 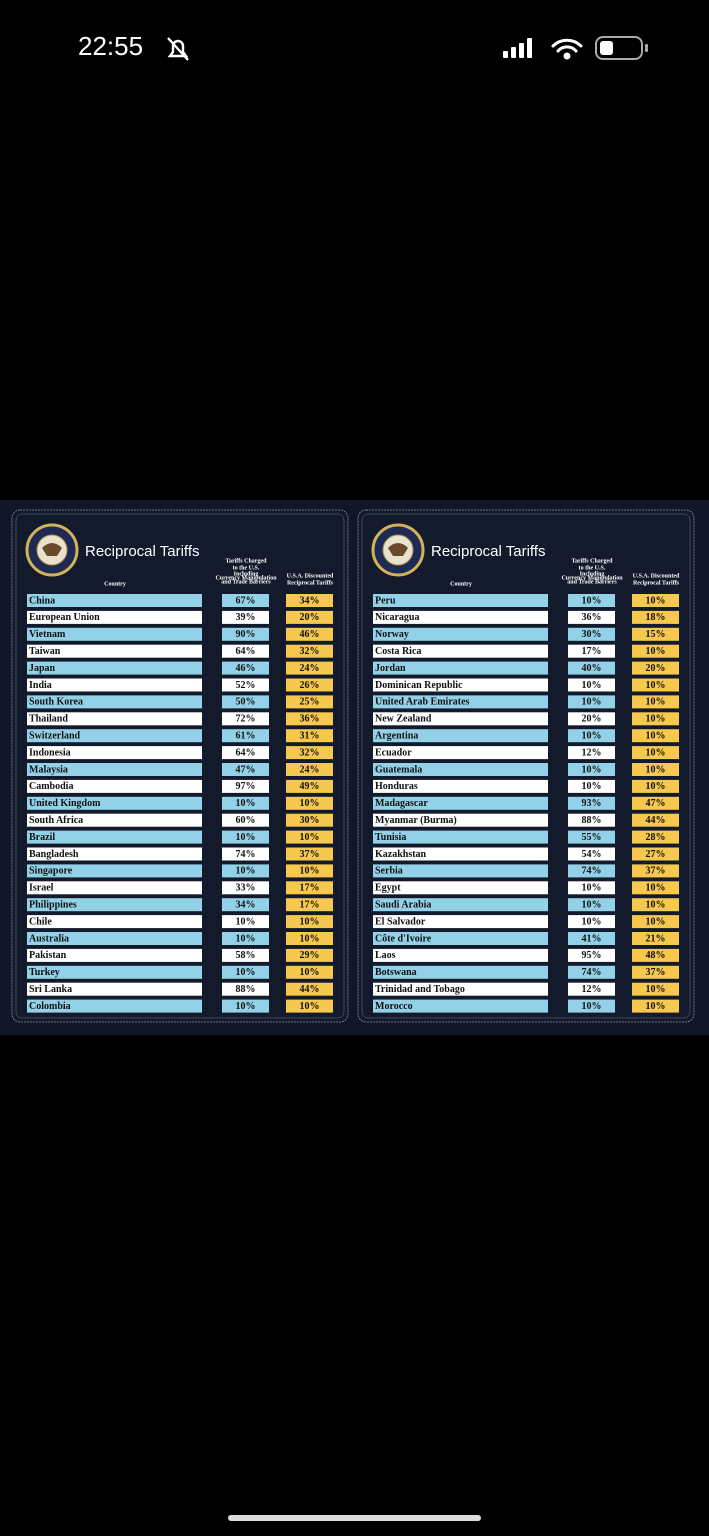 What do you see at coordinates (40, 685) in the screenshot?
I see `country: India` at bounding box center [40, 685].